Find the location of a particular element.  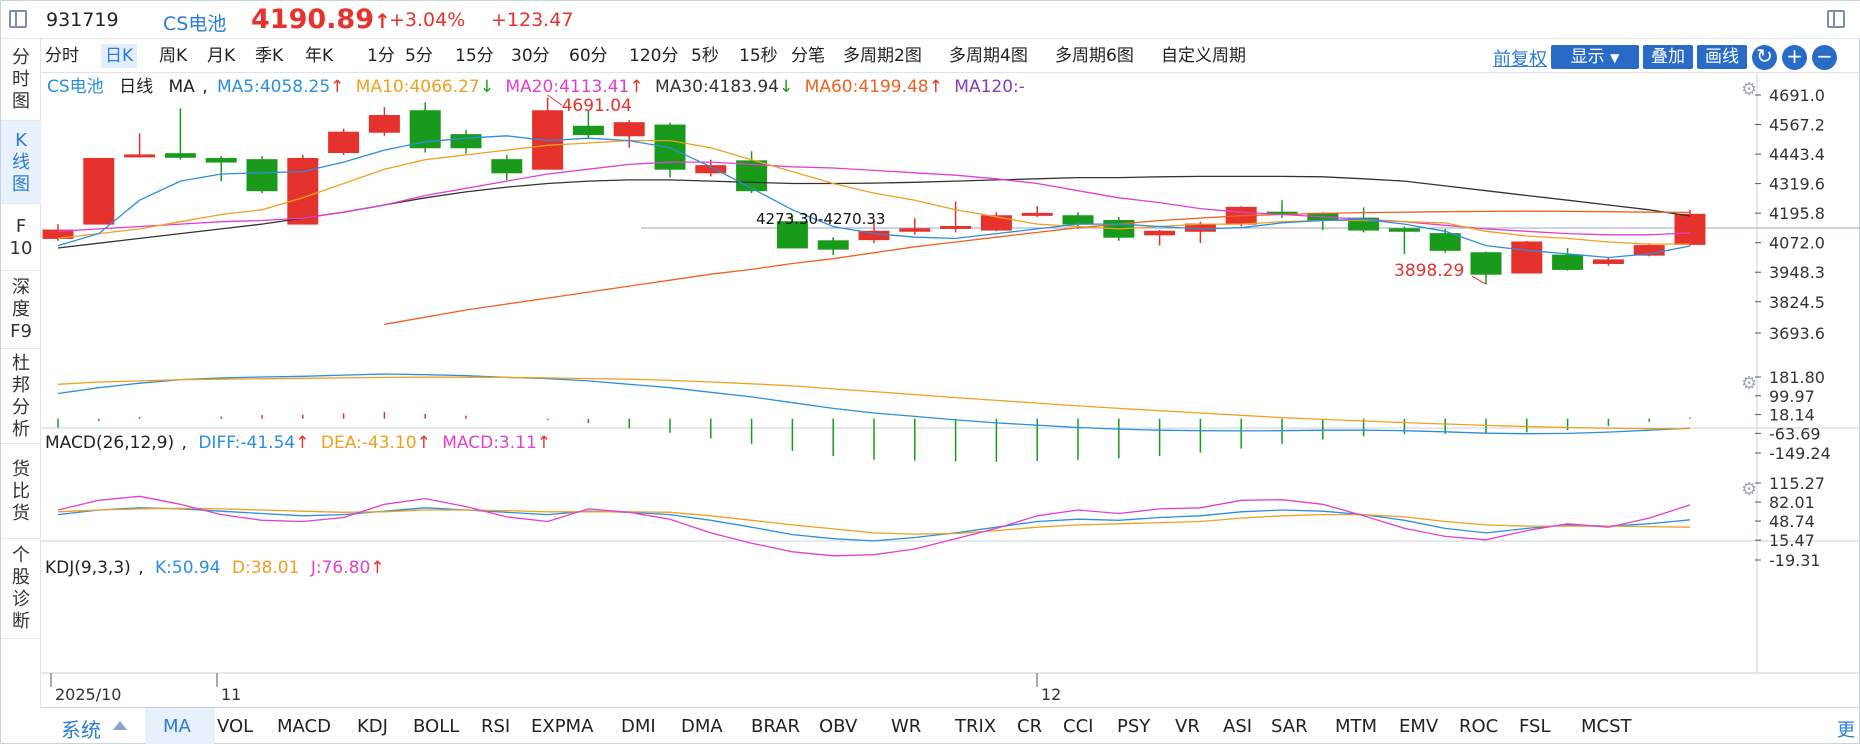

sidebar-item-text: 线 is located at coordinates (21, 162).